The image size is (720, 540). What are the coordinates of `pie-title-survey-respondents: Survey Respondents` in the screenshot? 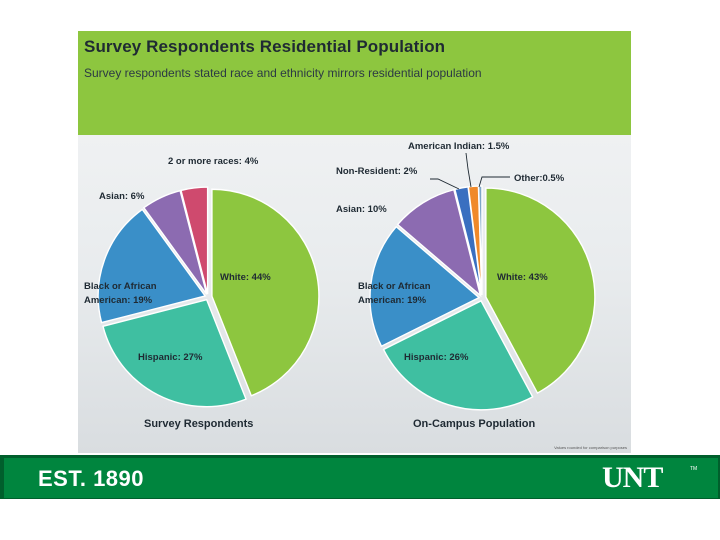 It's located at (198, 424).